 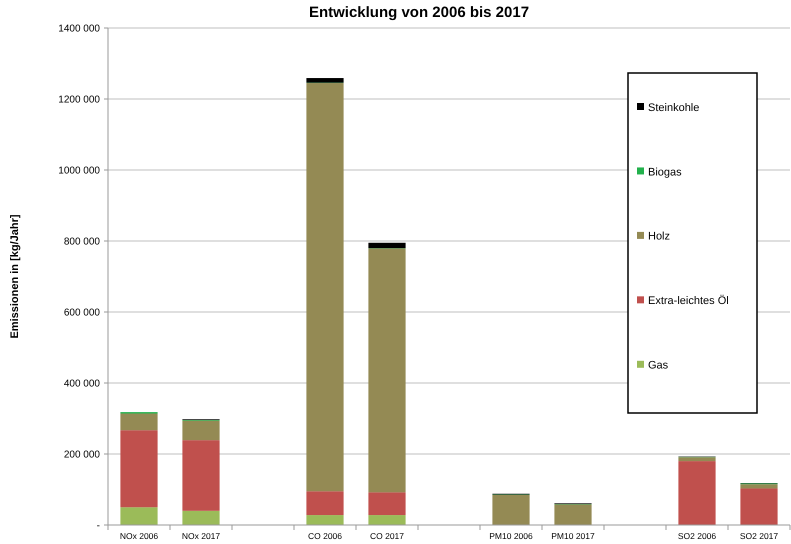 I want to click on x-tick-label: NOx 2017, so click(x=201, y=536).